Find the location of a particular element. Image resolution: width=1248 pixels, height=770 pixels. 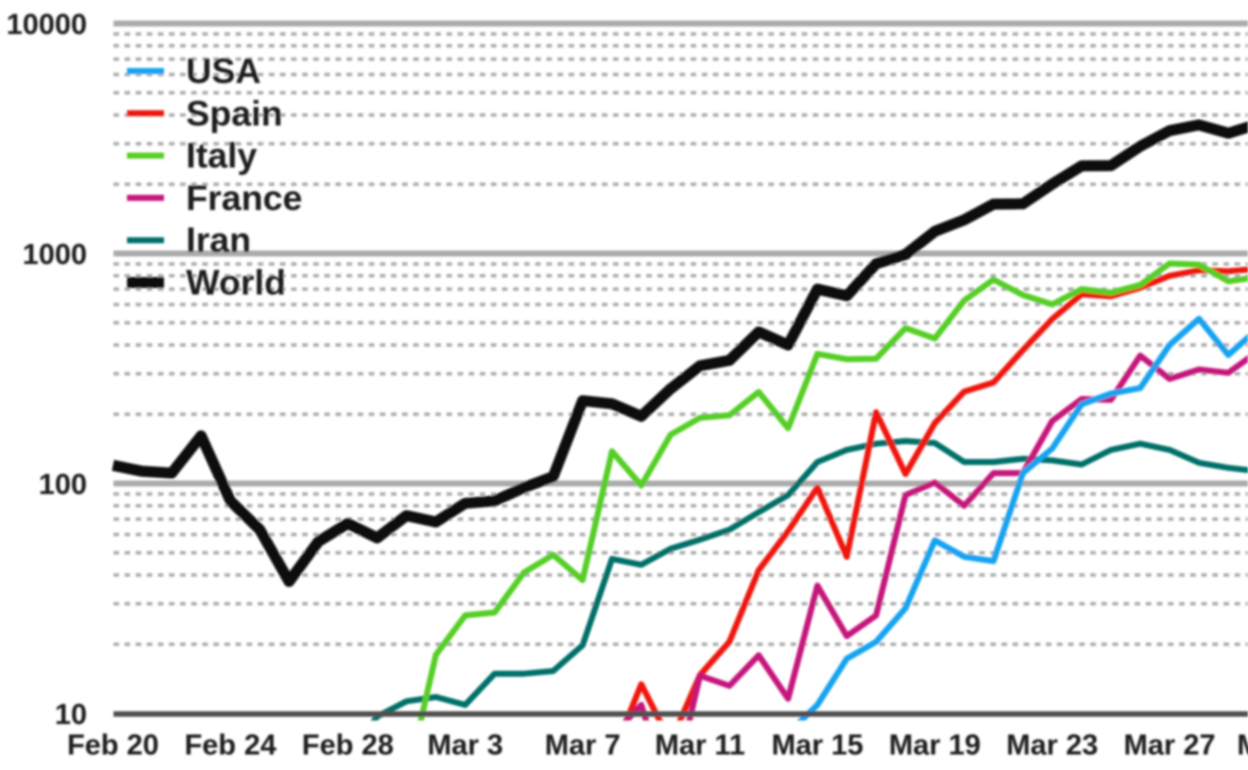

svg-text: Mar 3 is located at coordinates (465, 746).